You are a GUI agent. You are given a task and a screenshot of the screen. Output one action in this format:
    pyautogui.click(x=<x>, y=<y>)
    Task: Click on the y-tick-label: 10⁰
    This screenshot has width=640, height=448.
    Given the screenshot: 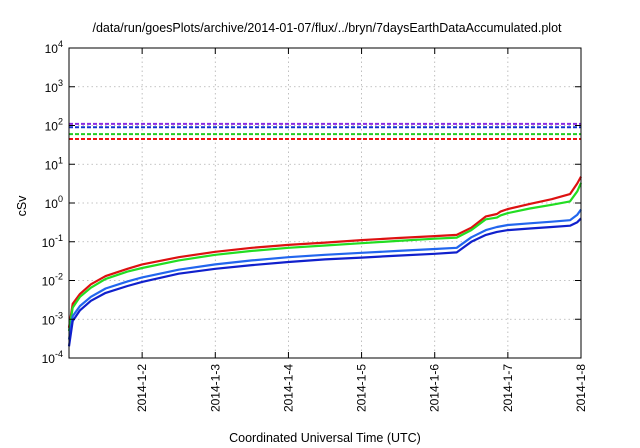 What is the action you would take?
    pyautogui.click(x=54, y=202)
    